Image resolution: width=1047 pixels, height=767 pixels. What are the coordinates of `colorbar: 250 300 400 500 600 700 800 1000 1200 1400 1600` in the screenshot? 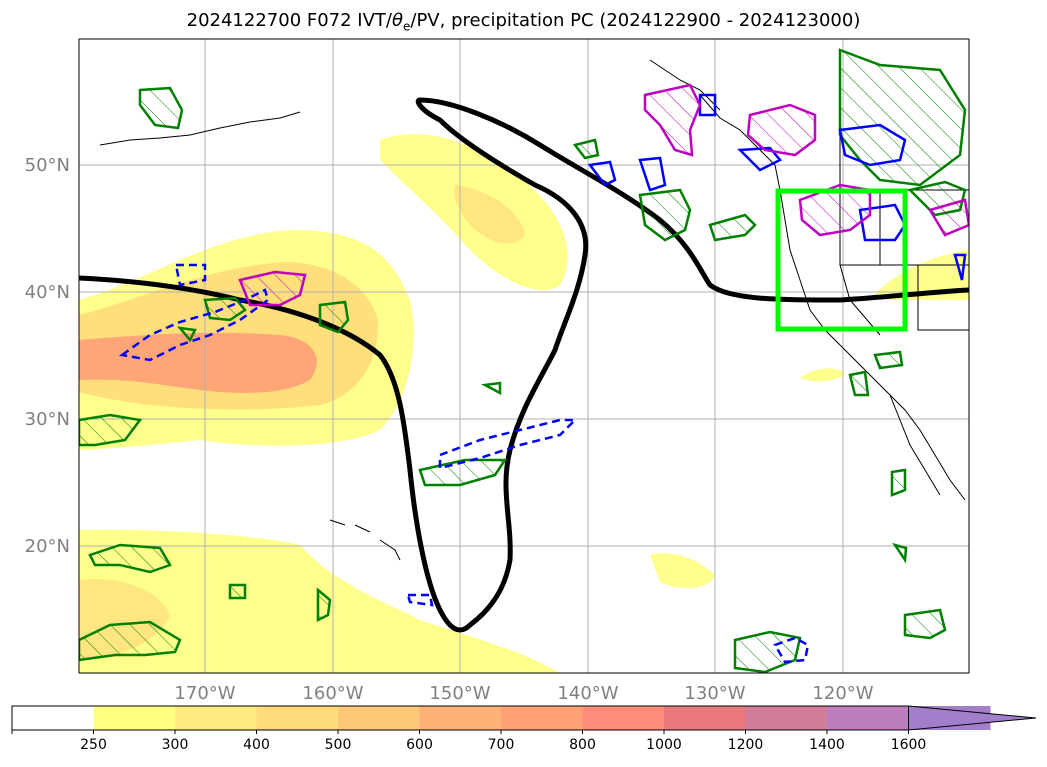 It's located at (524, 729).